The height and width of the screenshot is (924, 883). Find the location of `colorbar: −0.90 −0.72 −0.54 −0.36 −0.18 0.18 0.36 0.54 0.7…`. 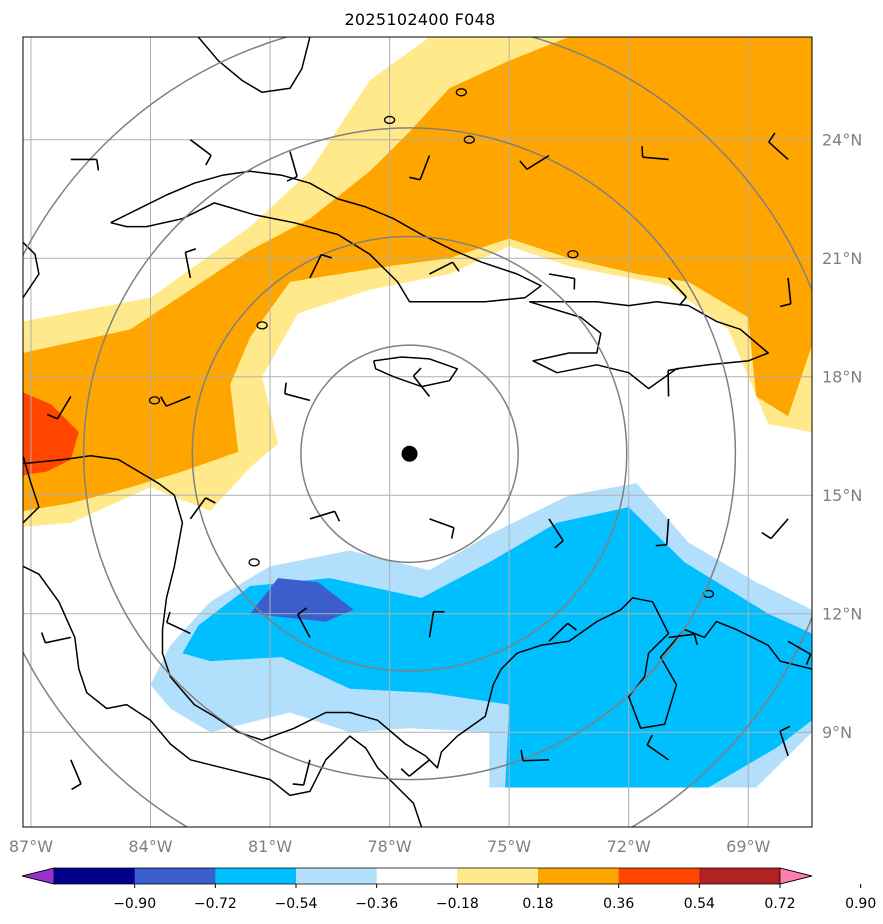

colorbar: −0.90 −0.72 −0.54 −0.36 −0.18 0.18 0.36 0.54 0.7… is located at coordinates (448, 889).